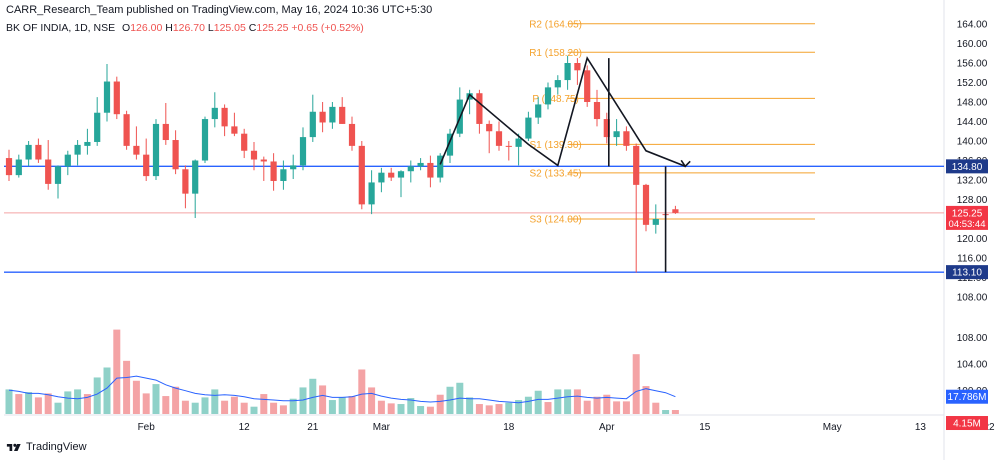 This screenshot has width=1000, height=460. I want to click on volume-tag-bg, so click(967, 423).